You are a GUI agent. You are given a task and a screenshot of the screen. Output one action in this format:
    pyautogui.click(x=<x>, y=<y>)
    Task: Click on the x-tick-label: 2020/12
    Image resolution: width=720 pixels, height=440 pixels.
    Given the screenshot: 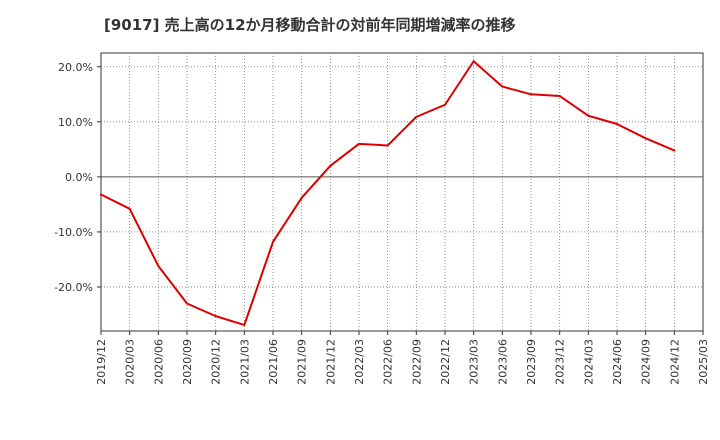 What is the action you would take?
    pyautogui.click(x=216, y=362)
    